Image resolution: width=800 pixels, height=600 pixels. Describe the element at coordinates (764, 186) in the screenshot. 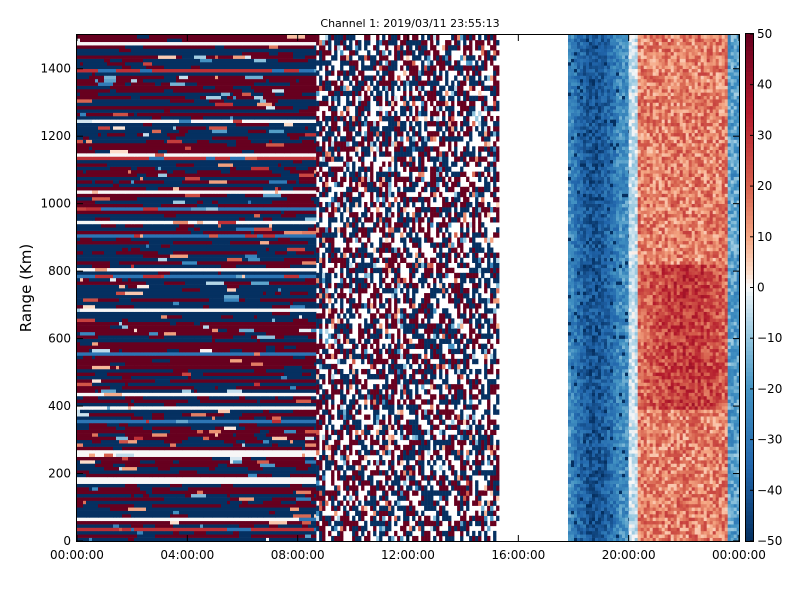

I see `colorbar-tick-label: 20` at that location.